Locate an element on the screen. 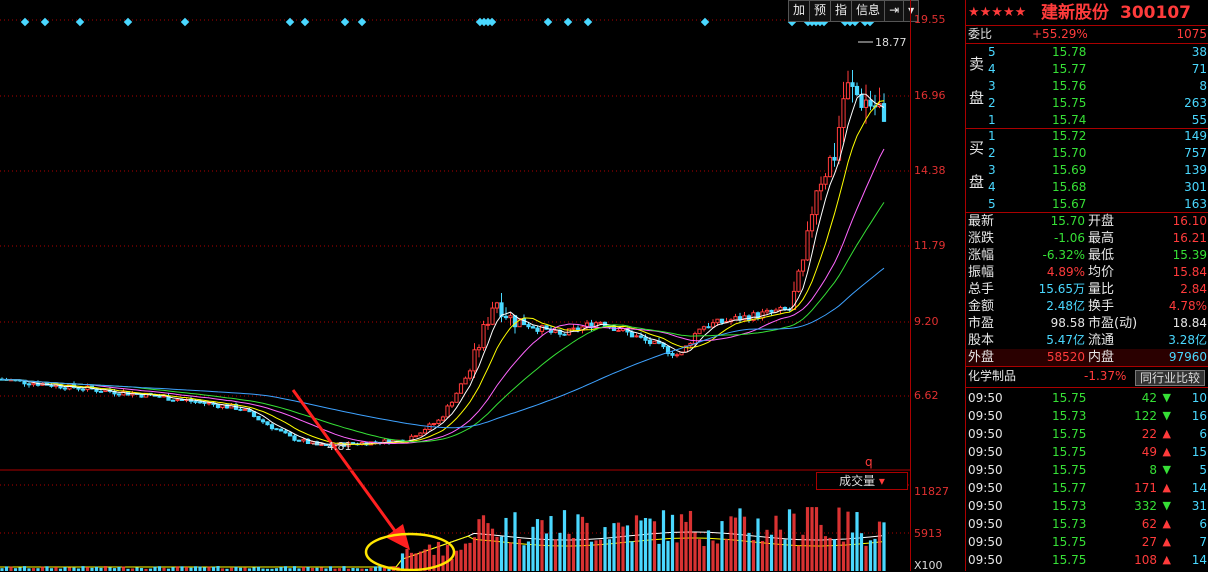 This screenshot has height=572, width=1208. tick-row: 09:50 15.75 42 ▼ 10 is located at coordinates (1087, 398).